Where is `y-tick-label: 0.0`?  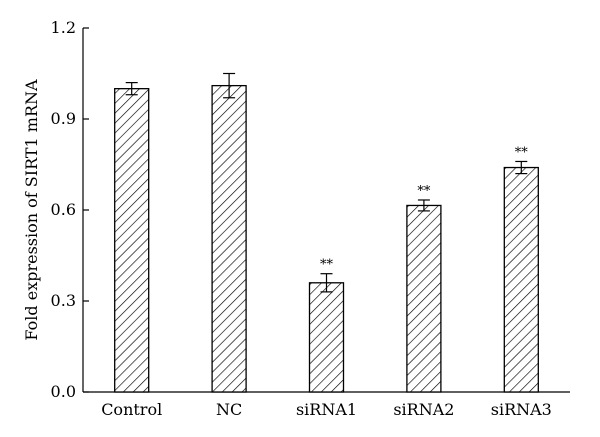 y-tick-label: 0.0 is located at coordinates (63, 391).